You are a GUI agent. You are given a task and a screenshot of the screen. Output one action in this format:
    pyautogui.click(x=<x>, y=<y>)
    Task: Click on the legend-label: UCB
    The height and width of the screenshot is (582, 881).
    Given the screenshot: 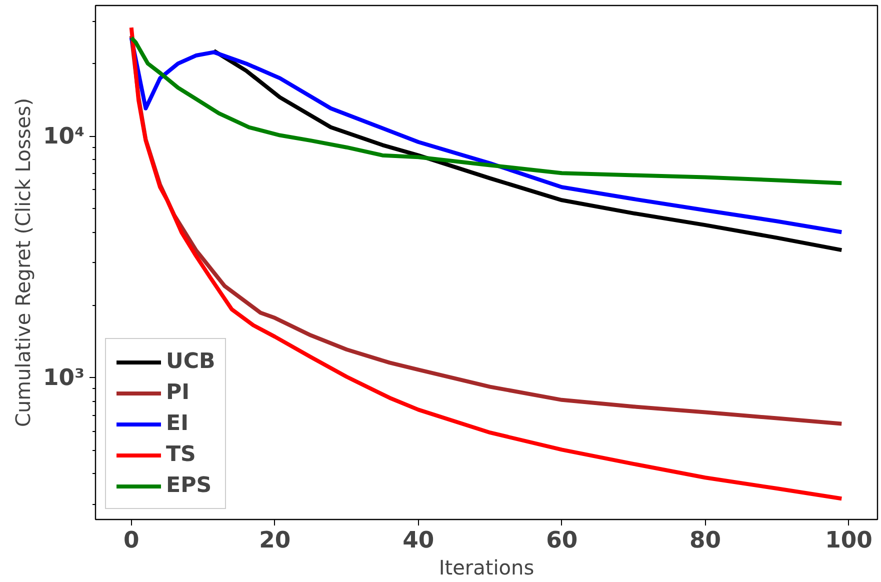 What is the action you would take?
    pyautogui.click(x=191, y=361)
    